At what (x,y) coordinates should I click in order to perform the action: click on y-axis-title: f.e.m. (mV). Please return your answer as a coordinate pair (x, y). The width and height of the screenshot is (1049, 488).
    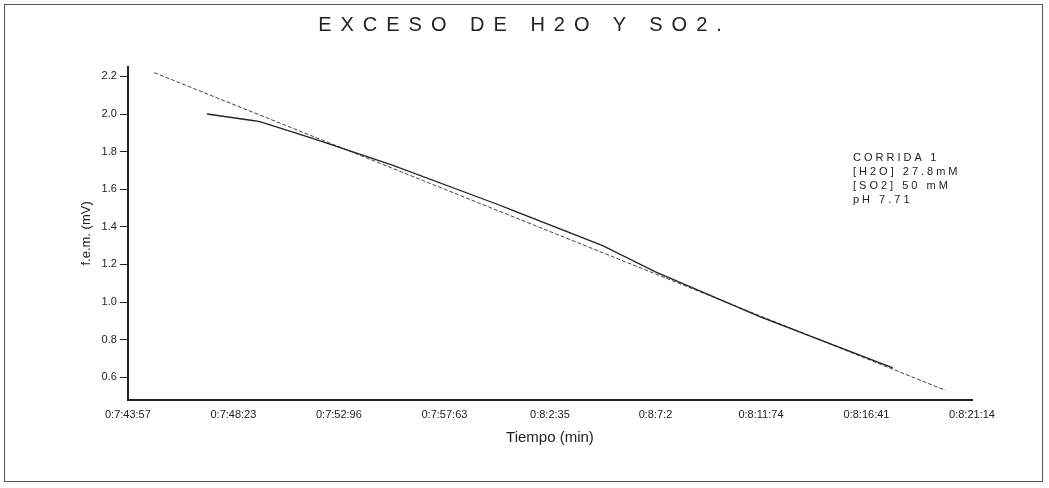
    Looking at the image, I should click on (86, 233).